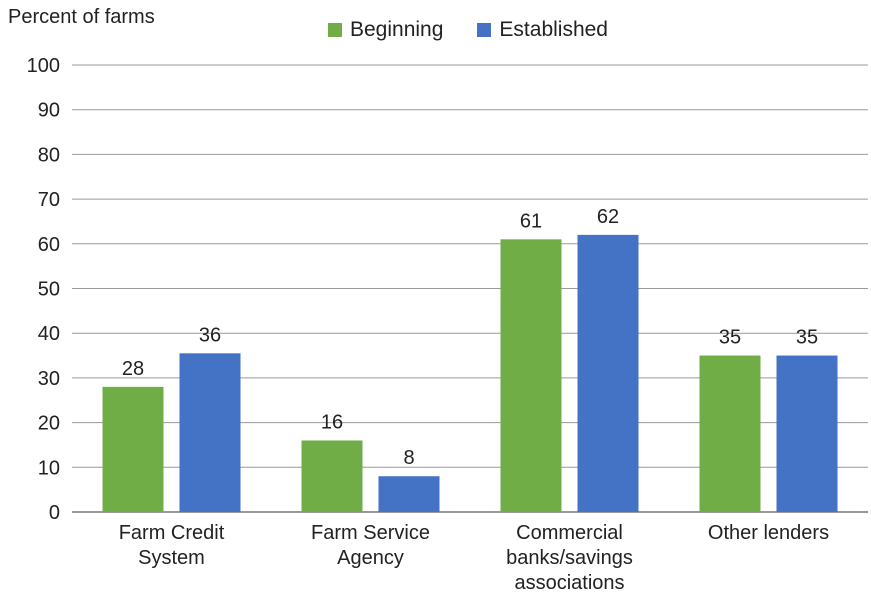 Image resolution: width=871 pixels, height=601 pixels. I want to click on x-tick-label-0-line-1: System, so click(171, 558).